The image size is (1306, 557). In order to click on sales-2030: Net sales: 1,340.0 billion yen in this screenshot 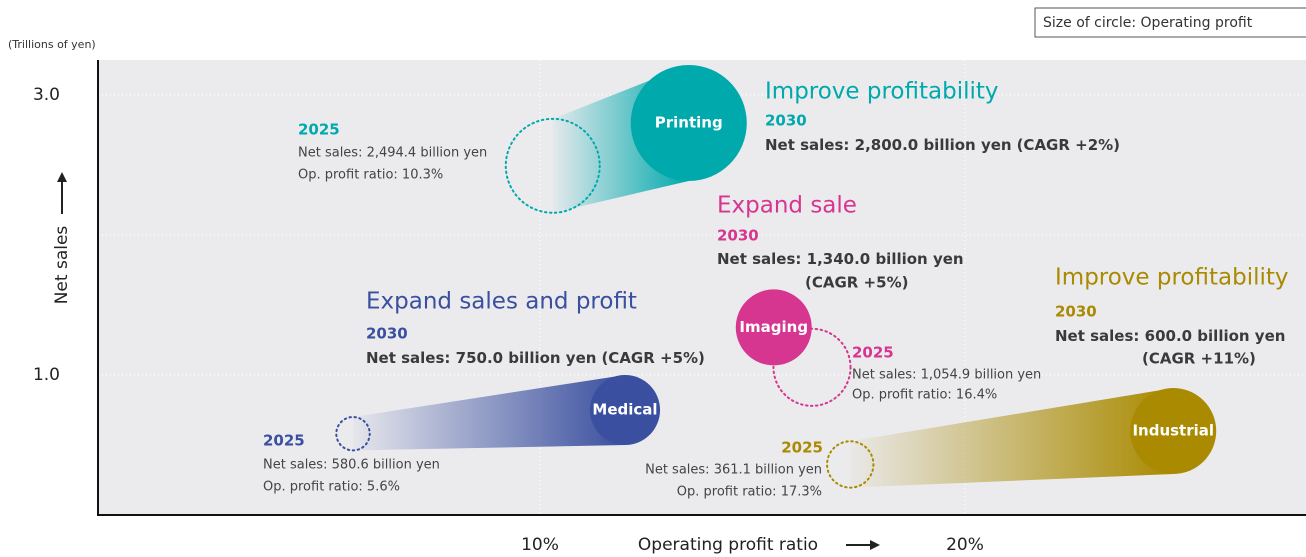, I will do `click(840, 259)`.